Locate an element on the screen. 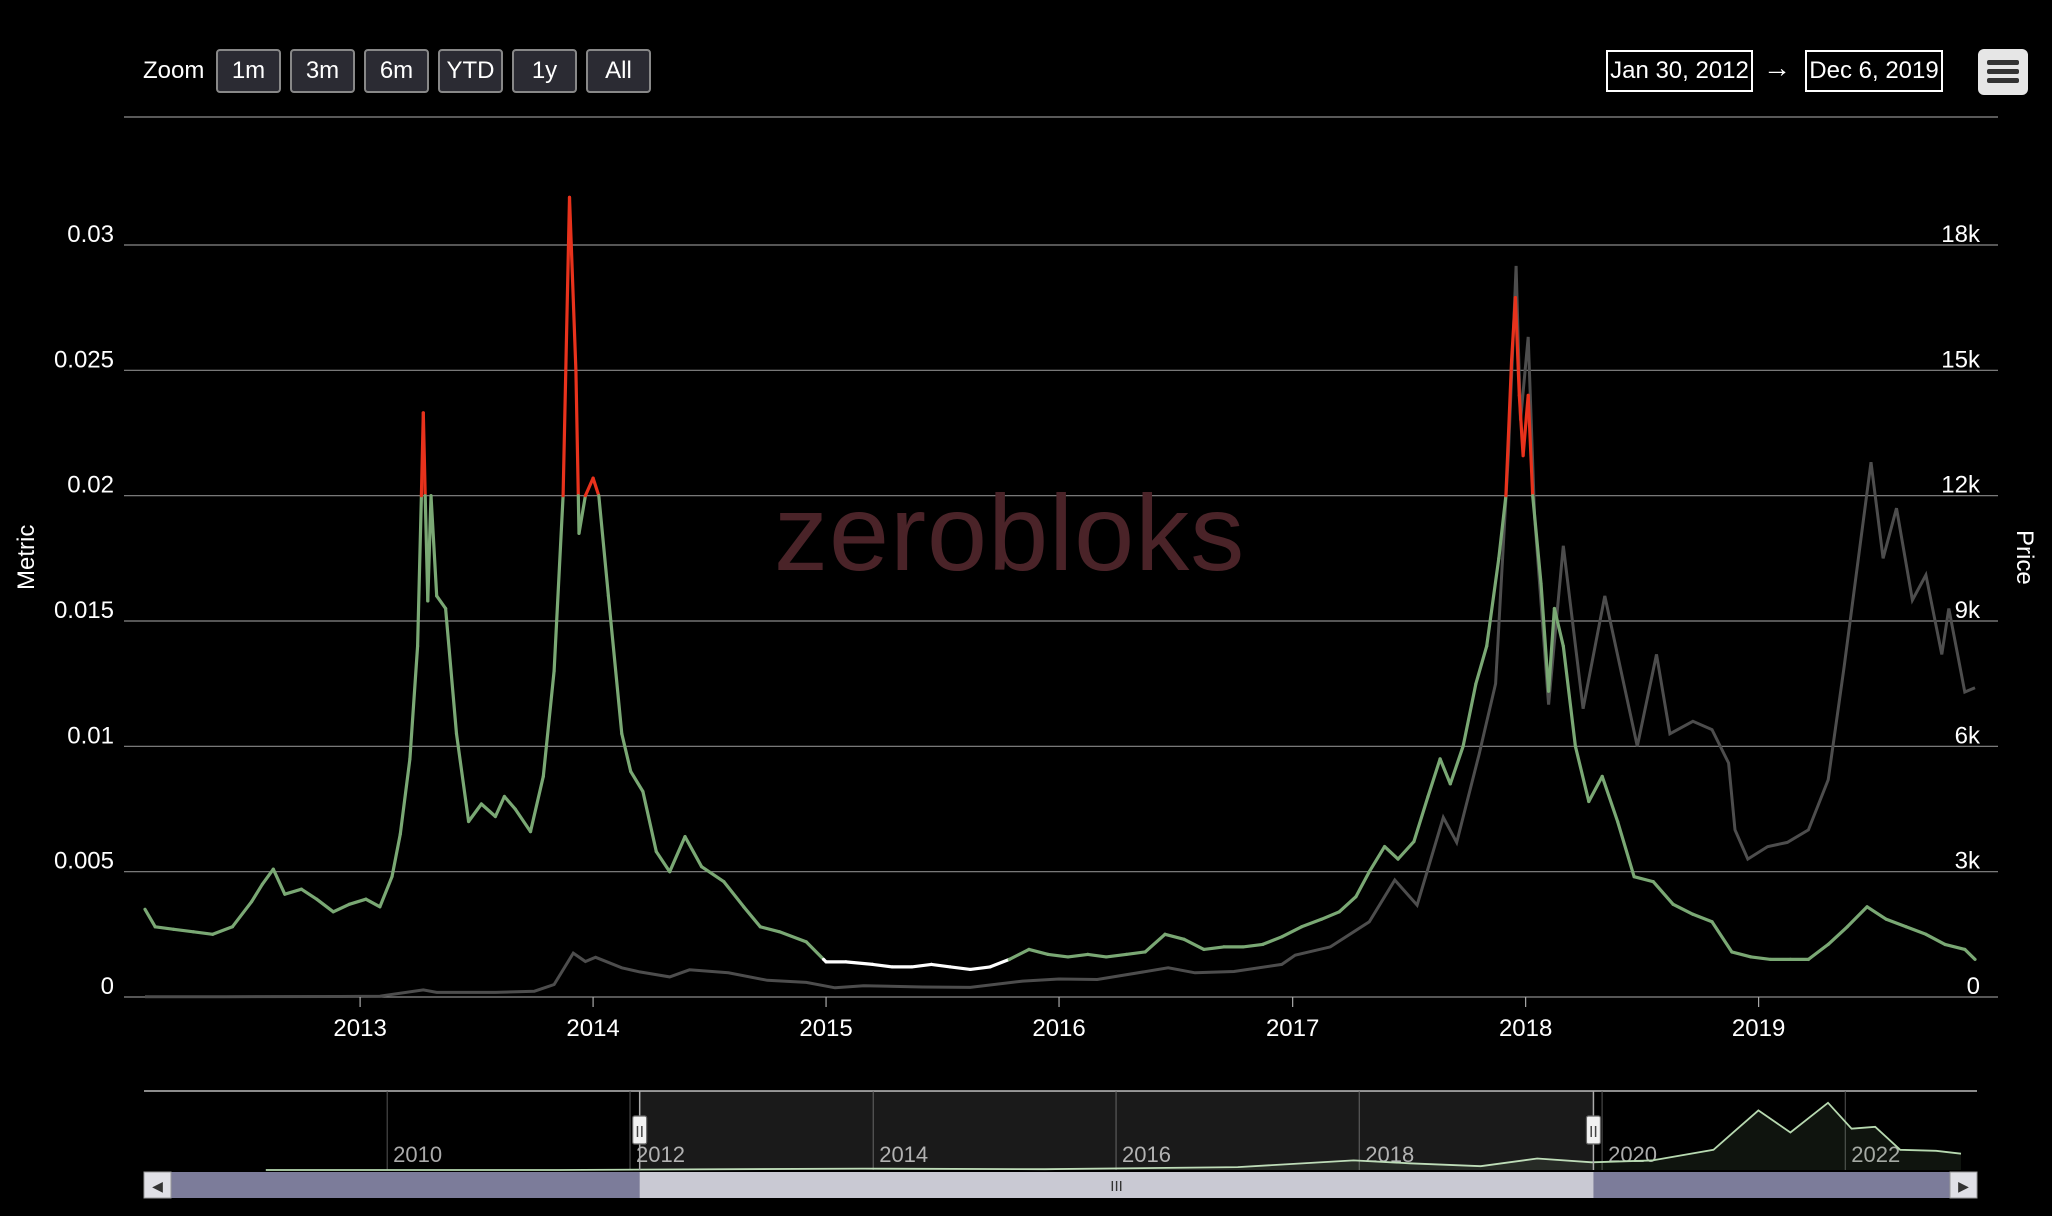  zoom-1y-button: 1y is located at coordinates (544, 71).